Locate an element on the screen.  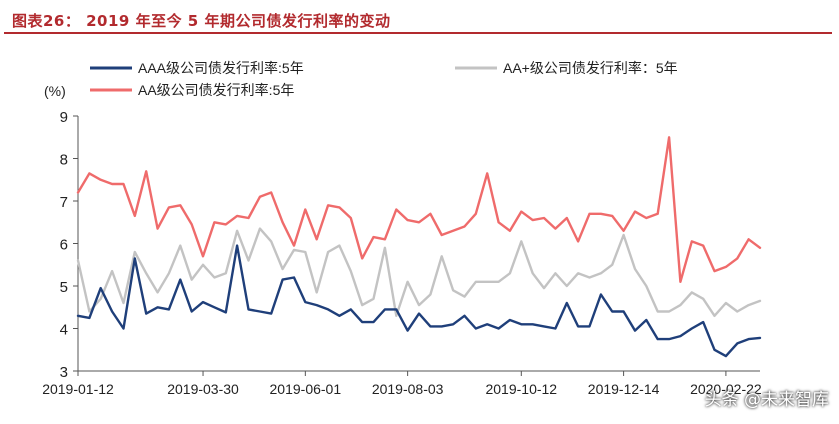
title-bar: 图表26： 2019 年至今 5 年期公司债发行利率的变动 is located at coordinates (418, 20).